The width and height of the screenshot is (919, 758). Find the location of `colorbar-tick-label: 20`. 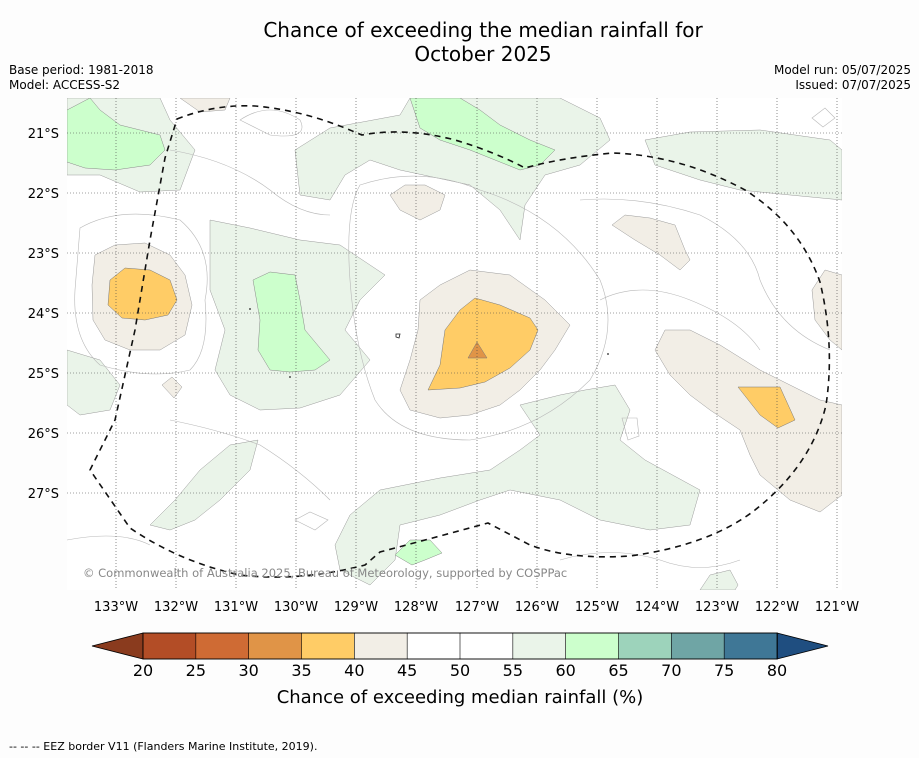

colorbar-tick-label: 20 is located at coordinates (143, 670).